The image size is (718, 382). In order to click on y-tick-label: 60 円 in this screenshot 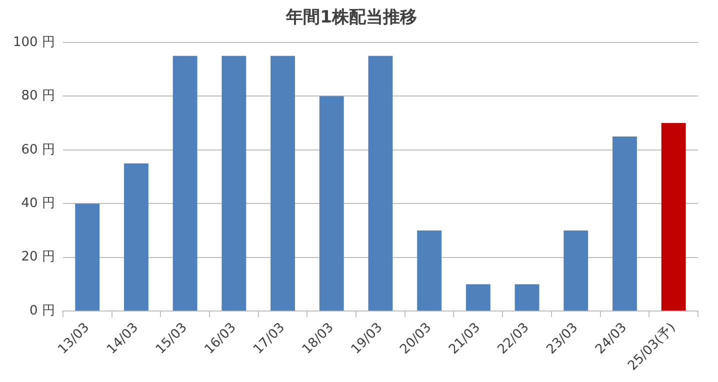, I will do `click(38, 150)`.